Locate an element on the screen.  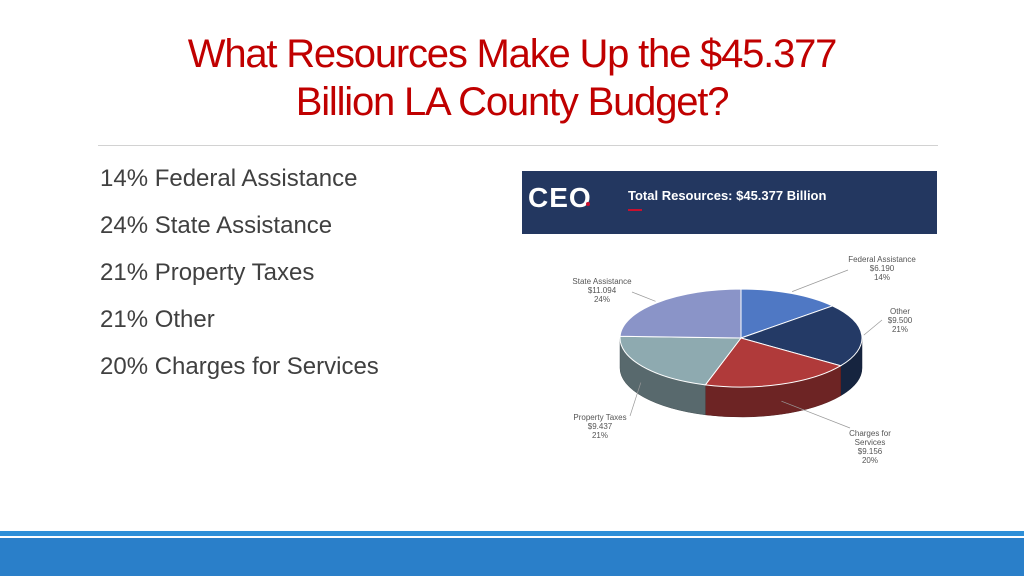
data-label-state-assistance: State Assistance $11.094 24% is located at coordinates (602, 290).